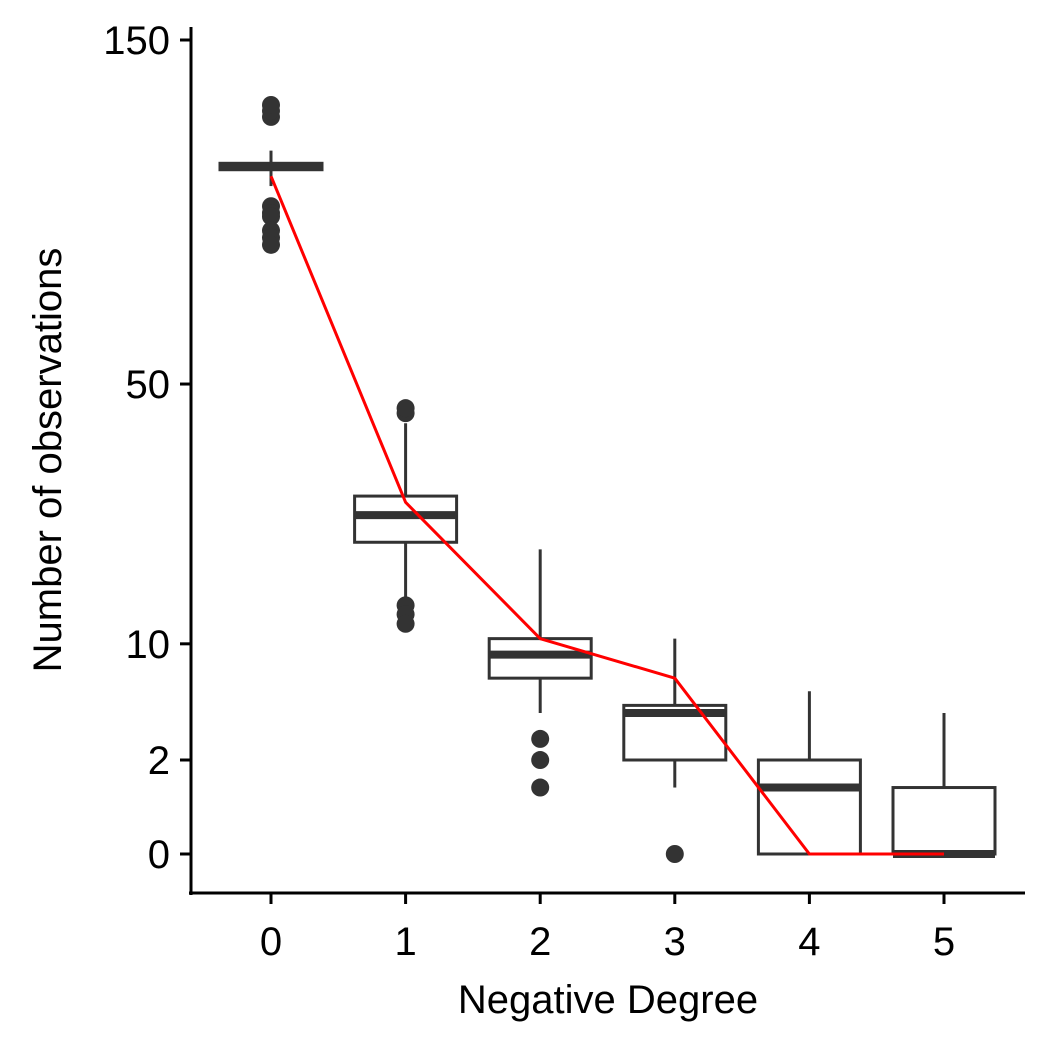 This screenshot has width=1050, height=1050. What do you see at coordinates (540, 942) in the screenshot?
I see `x-tick-label: 2` at bounding box center [540, 942].